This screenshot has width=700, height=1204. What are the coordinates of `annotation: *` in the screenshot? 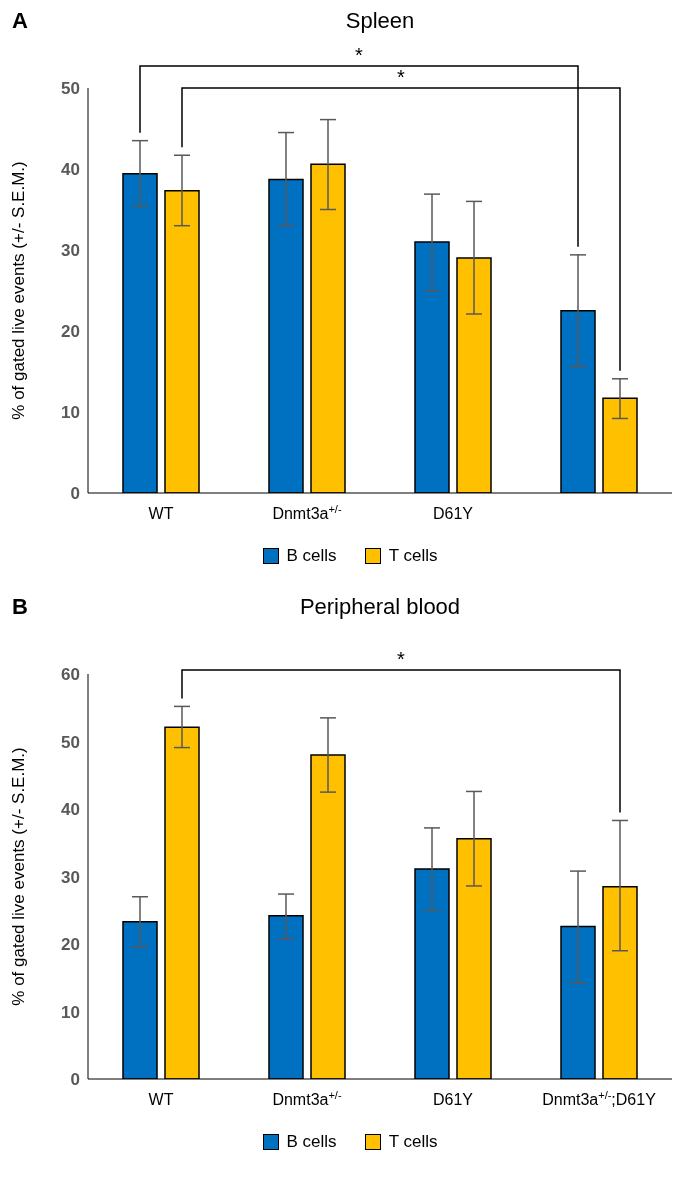 It's located at (401, 77).